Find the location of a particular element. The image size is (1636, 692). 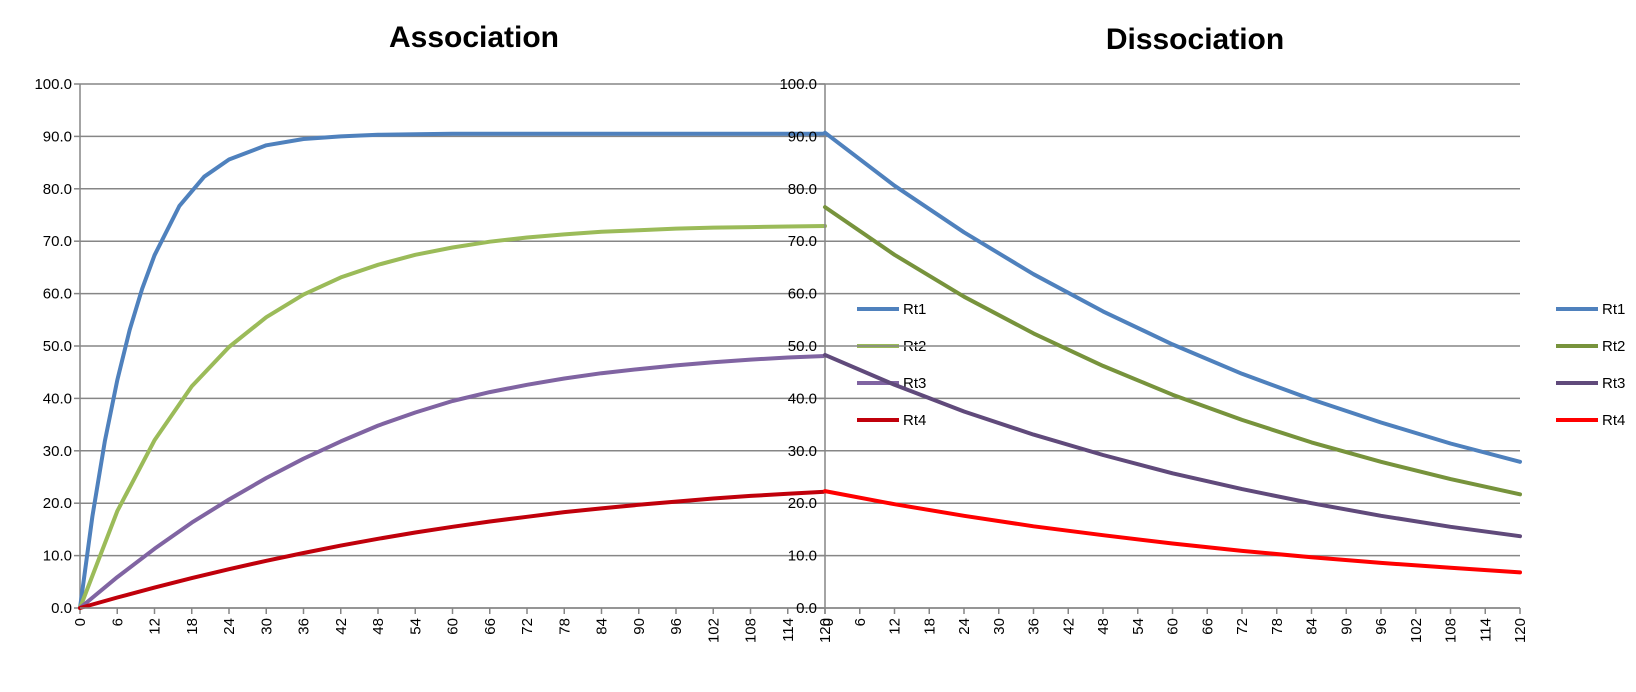

chart-title-association: Association is located at coordinates (474, 37).